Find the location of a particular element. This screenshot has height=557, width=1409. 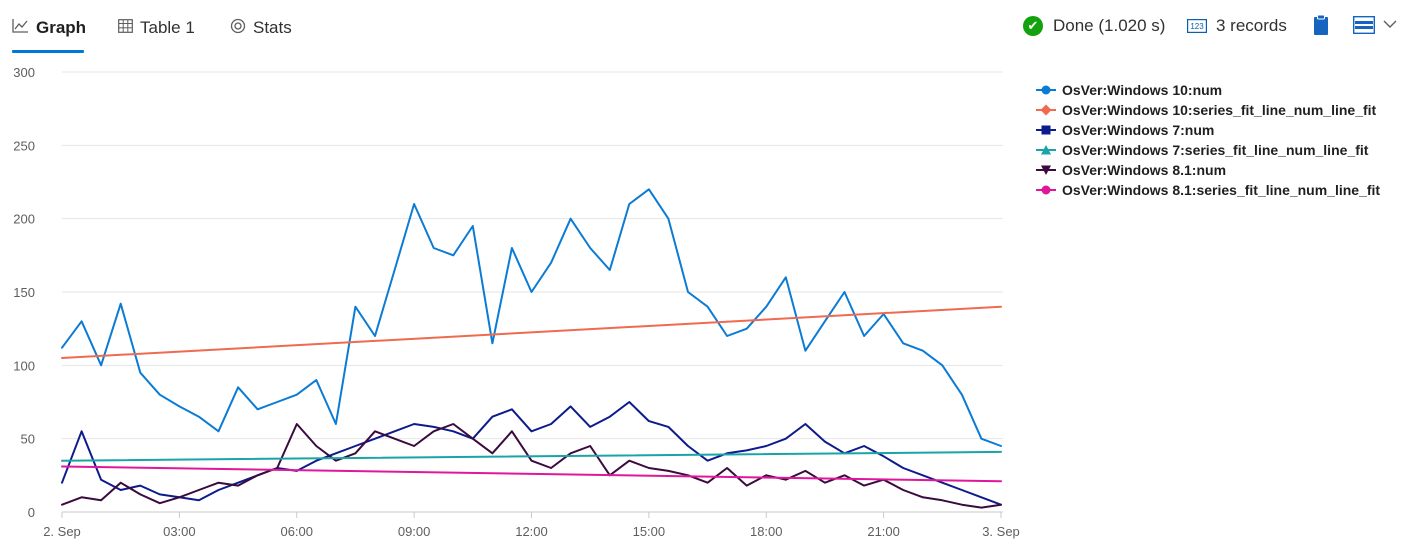

table-icon is located at coordinates (125, 28).